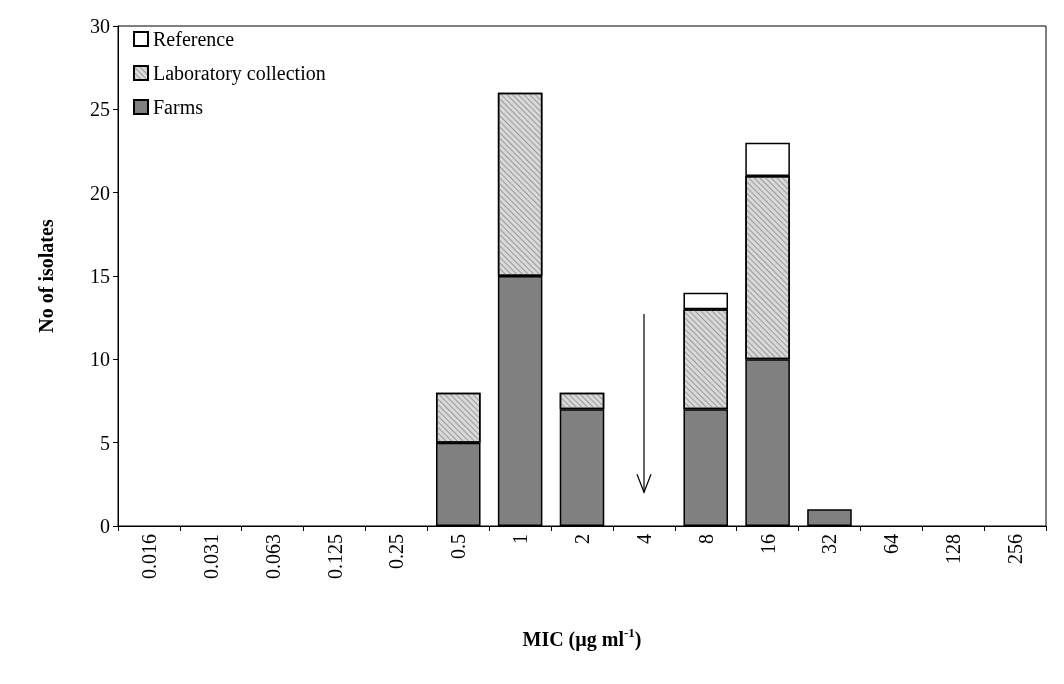  Describe the element at coordinates (767, 544) in the screenshot. I see `x-tick-label: 16` at that location.